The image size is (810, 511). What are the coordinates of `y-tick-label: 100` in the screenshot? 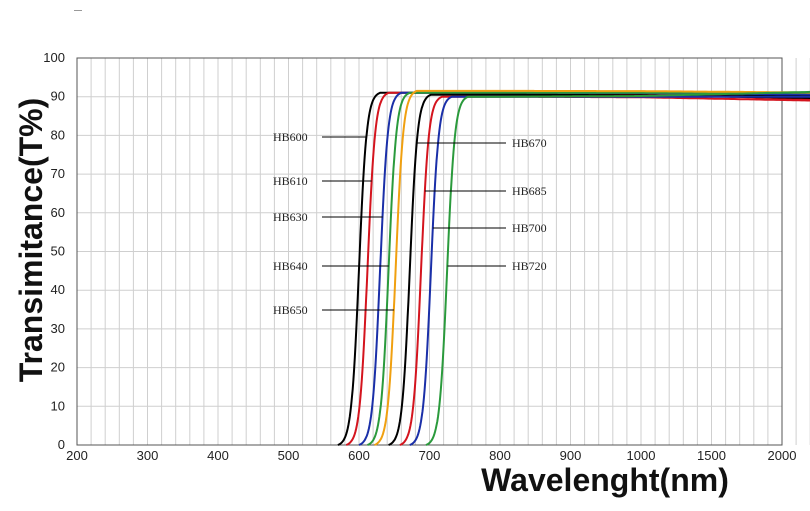 It's located at (54, 57).